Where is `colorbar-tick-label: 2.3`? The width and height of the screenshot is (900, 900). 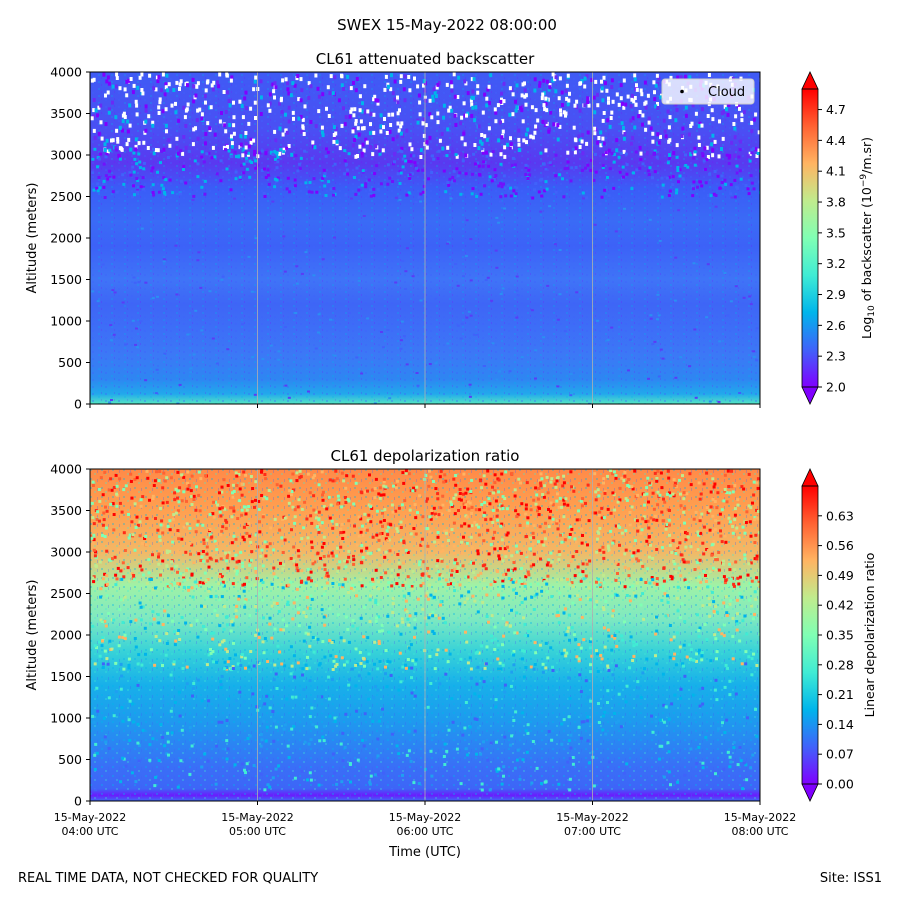 colorbar-tick-label: 2.3 is located at coordinates (836, 356).